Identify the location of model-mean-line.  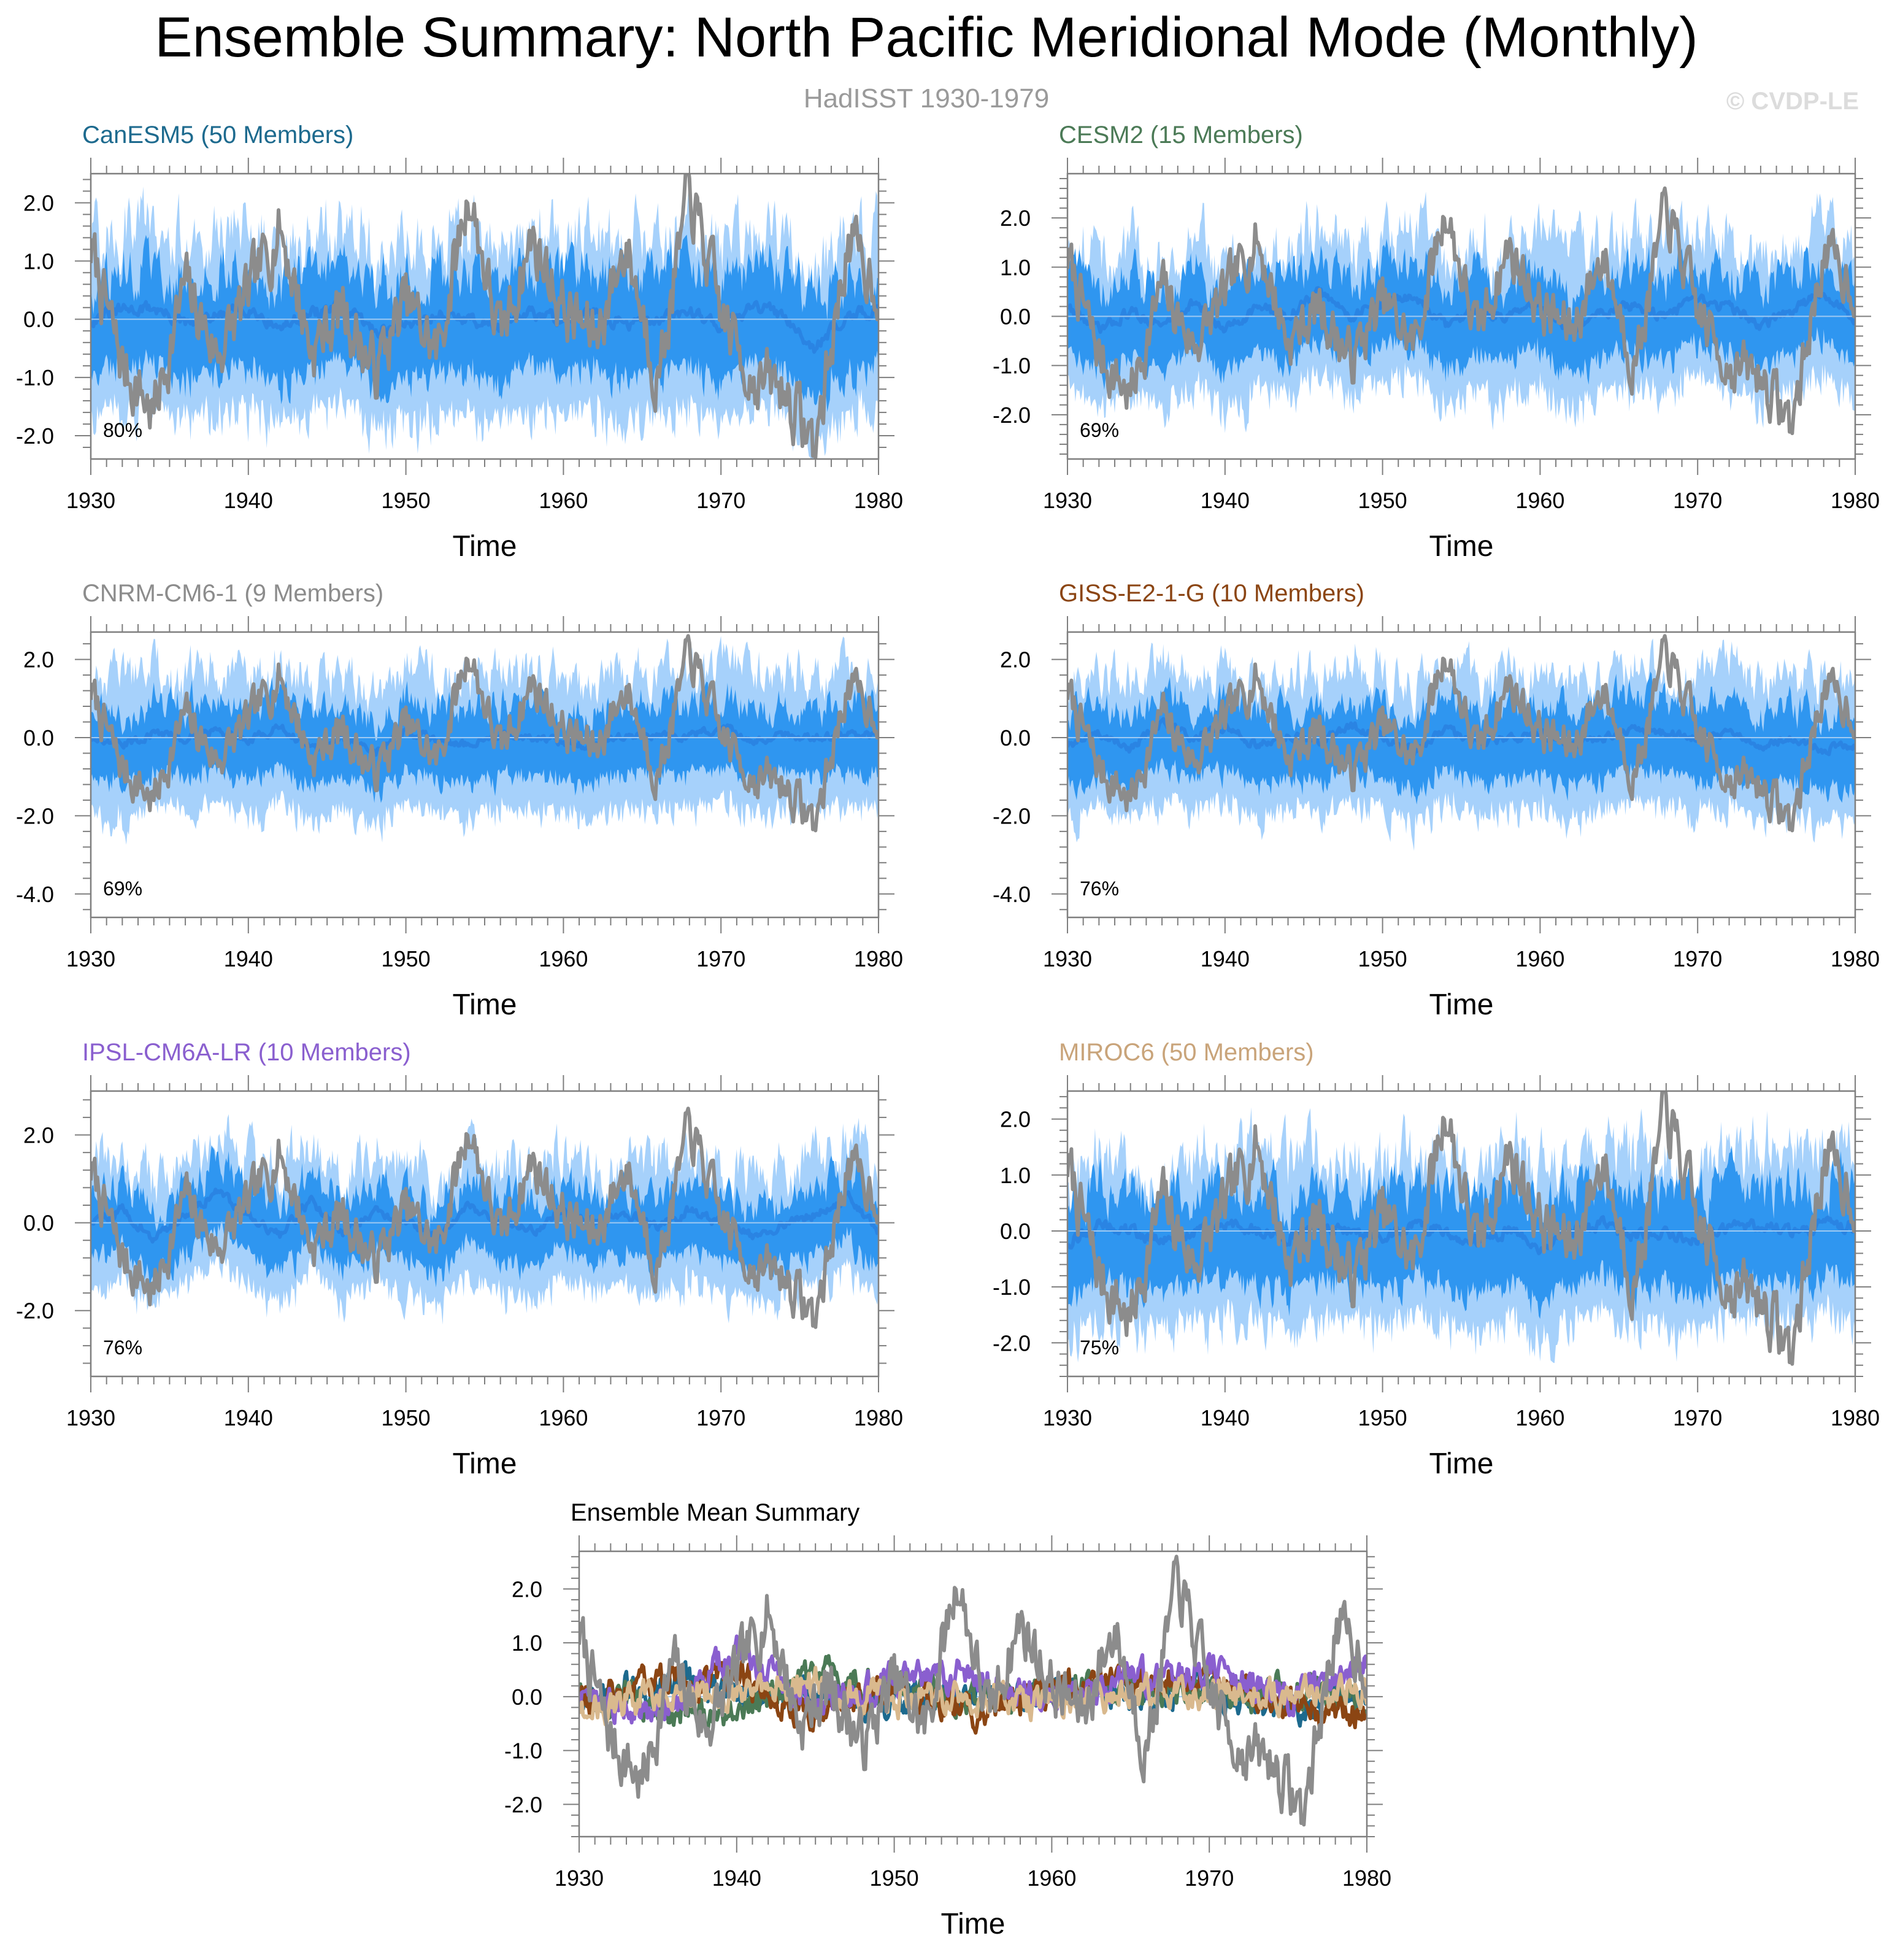
(973, 1696).